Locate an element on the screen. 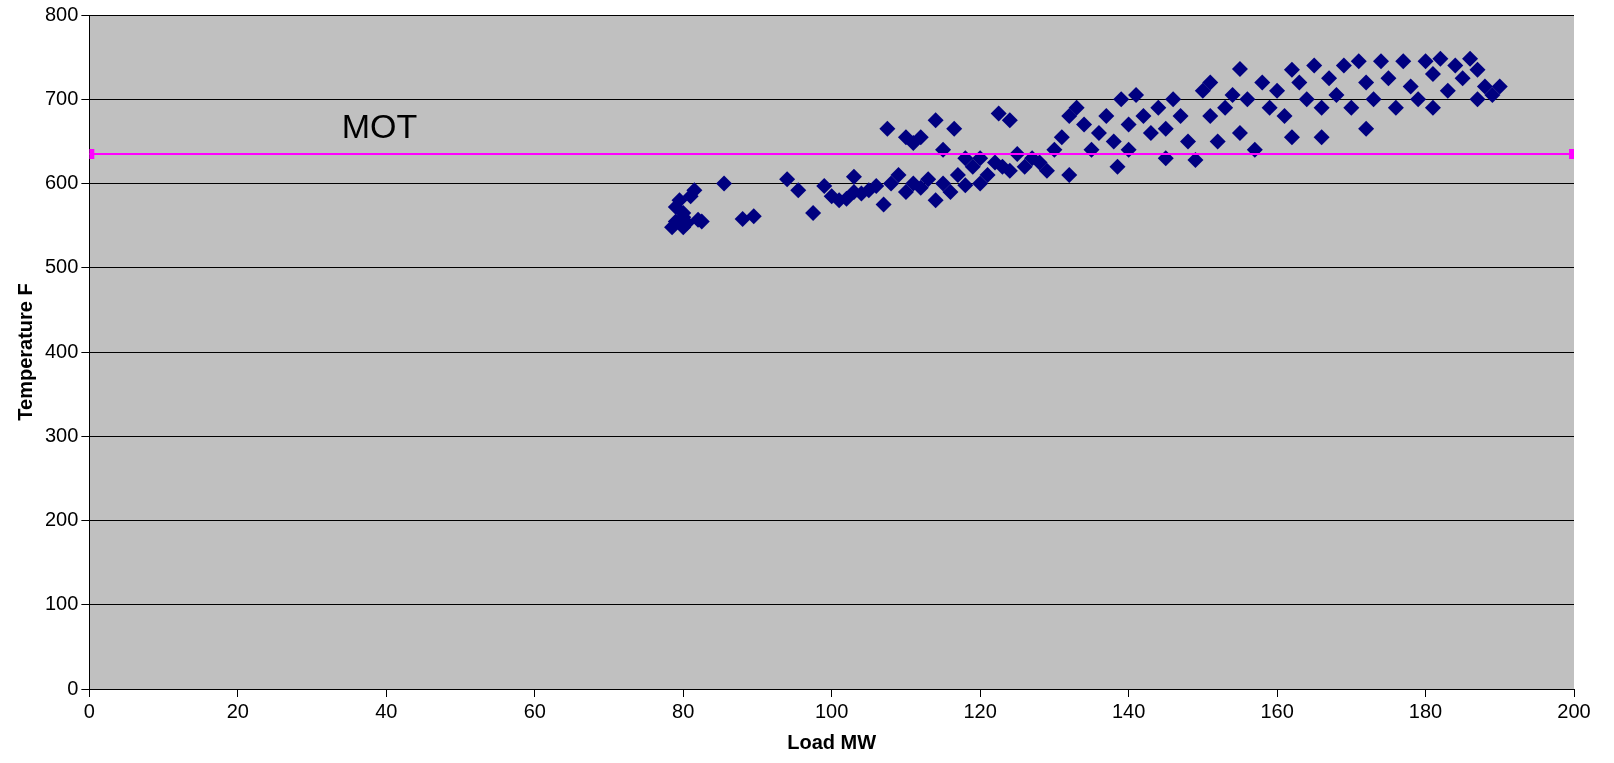 The width and height of the screenshot is (1614, 763). x-tick-label: 60 is located at coordinates (534, 710).